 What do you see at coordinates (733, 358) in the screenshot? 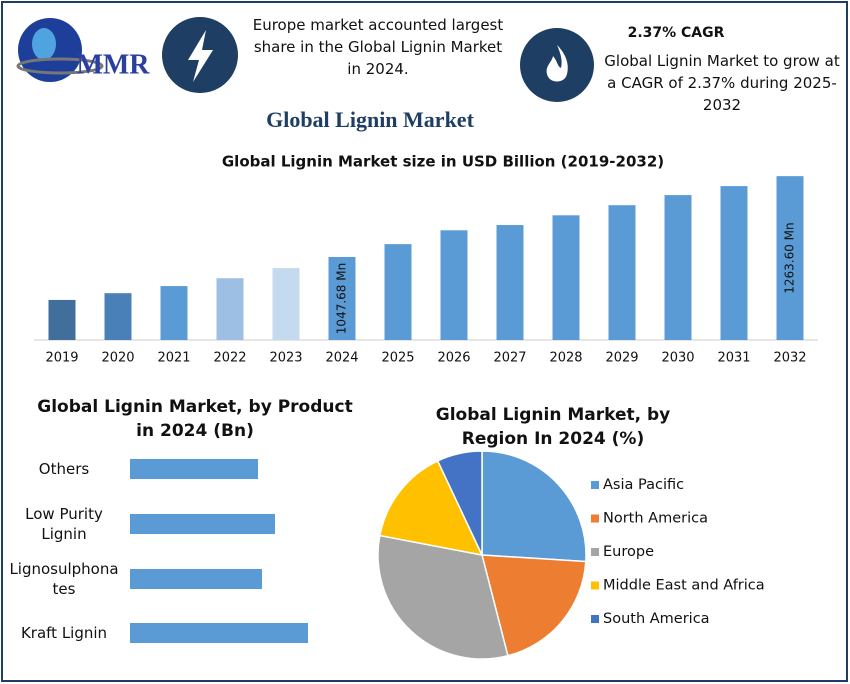
I see `x-tick-label: 2031` at bounding box center [733, 358].